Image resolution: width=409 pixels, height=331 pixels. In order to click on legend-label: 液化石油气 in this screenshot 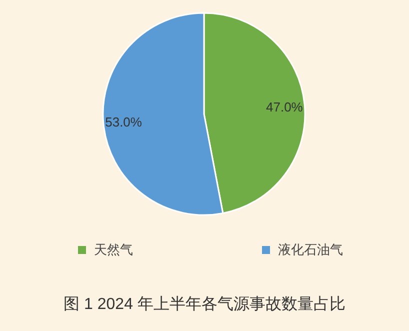, I will do `click(310, 249)`.